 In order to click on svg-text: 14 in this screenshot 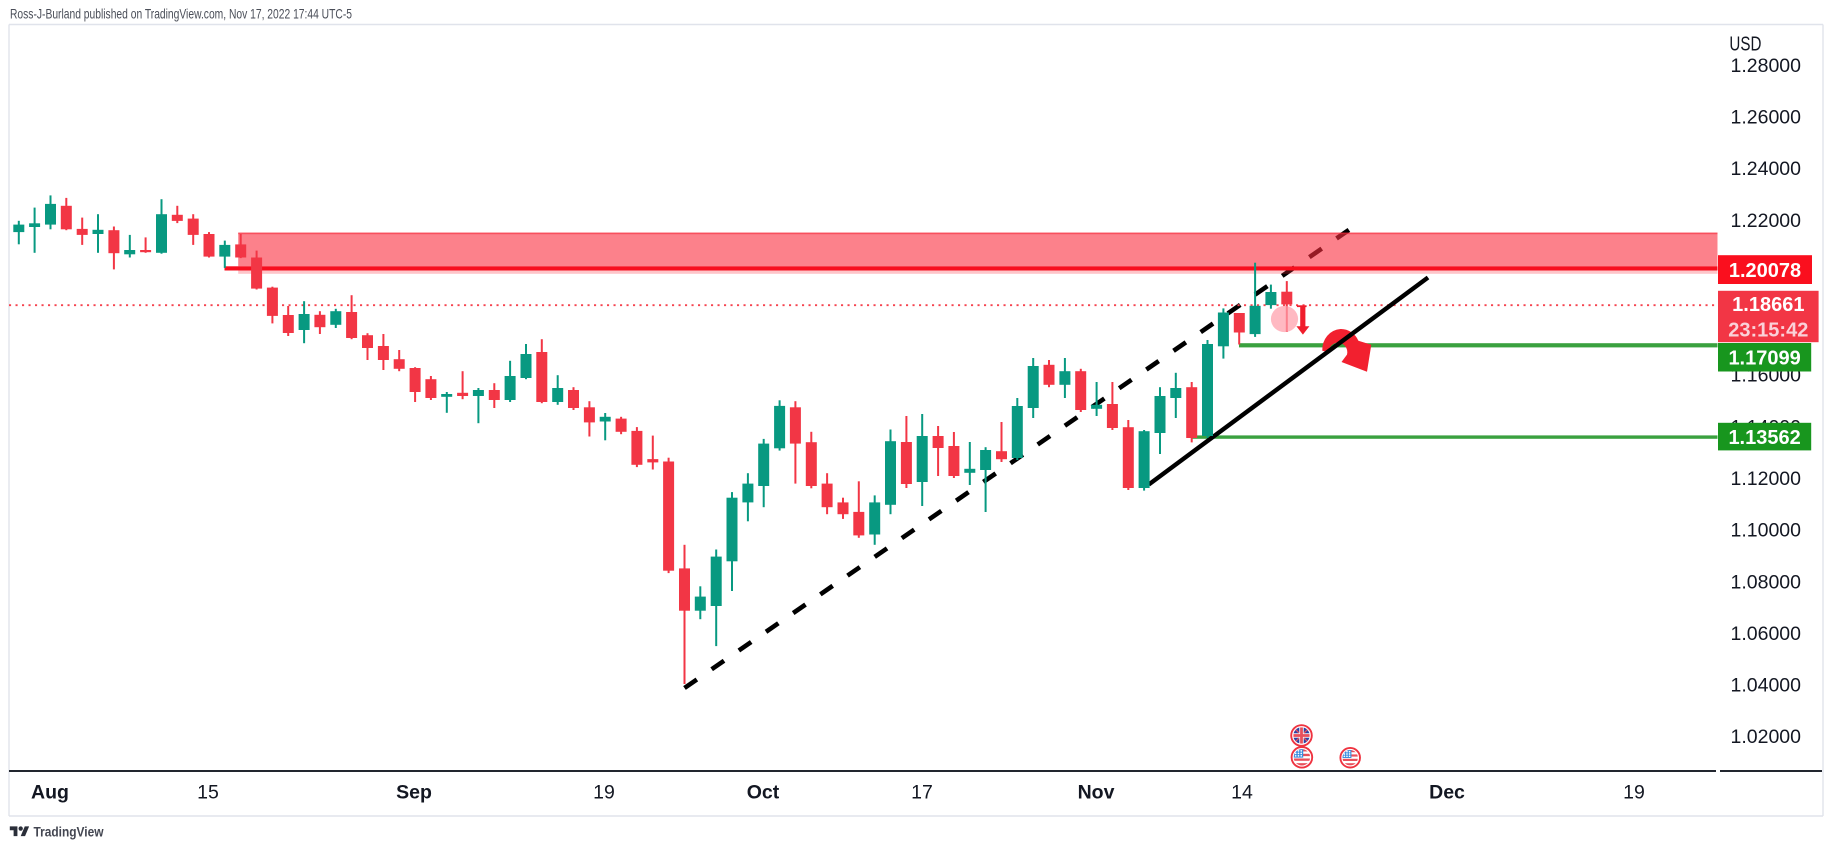, I will do `click(1242, 792)`.